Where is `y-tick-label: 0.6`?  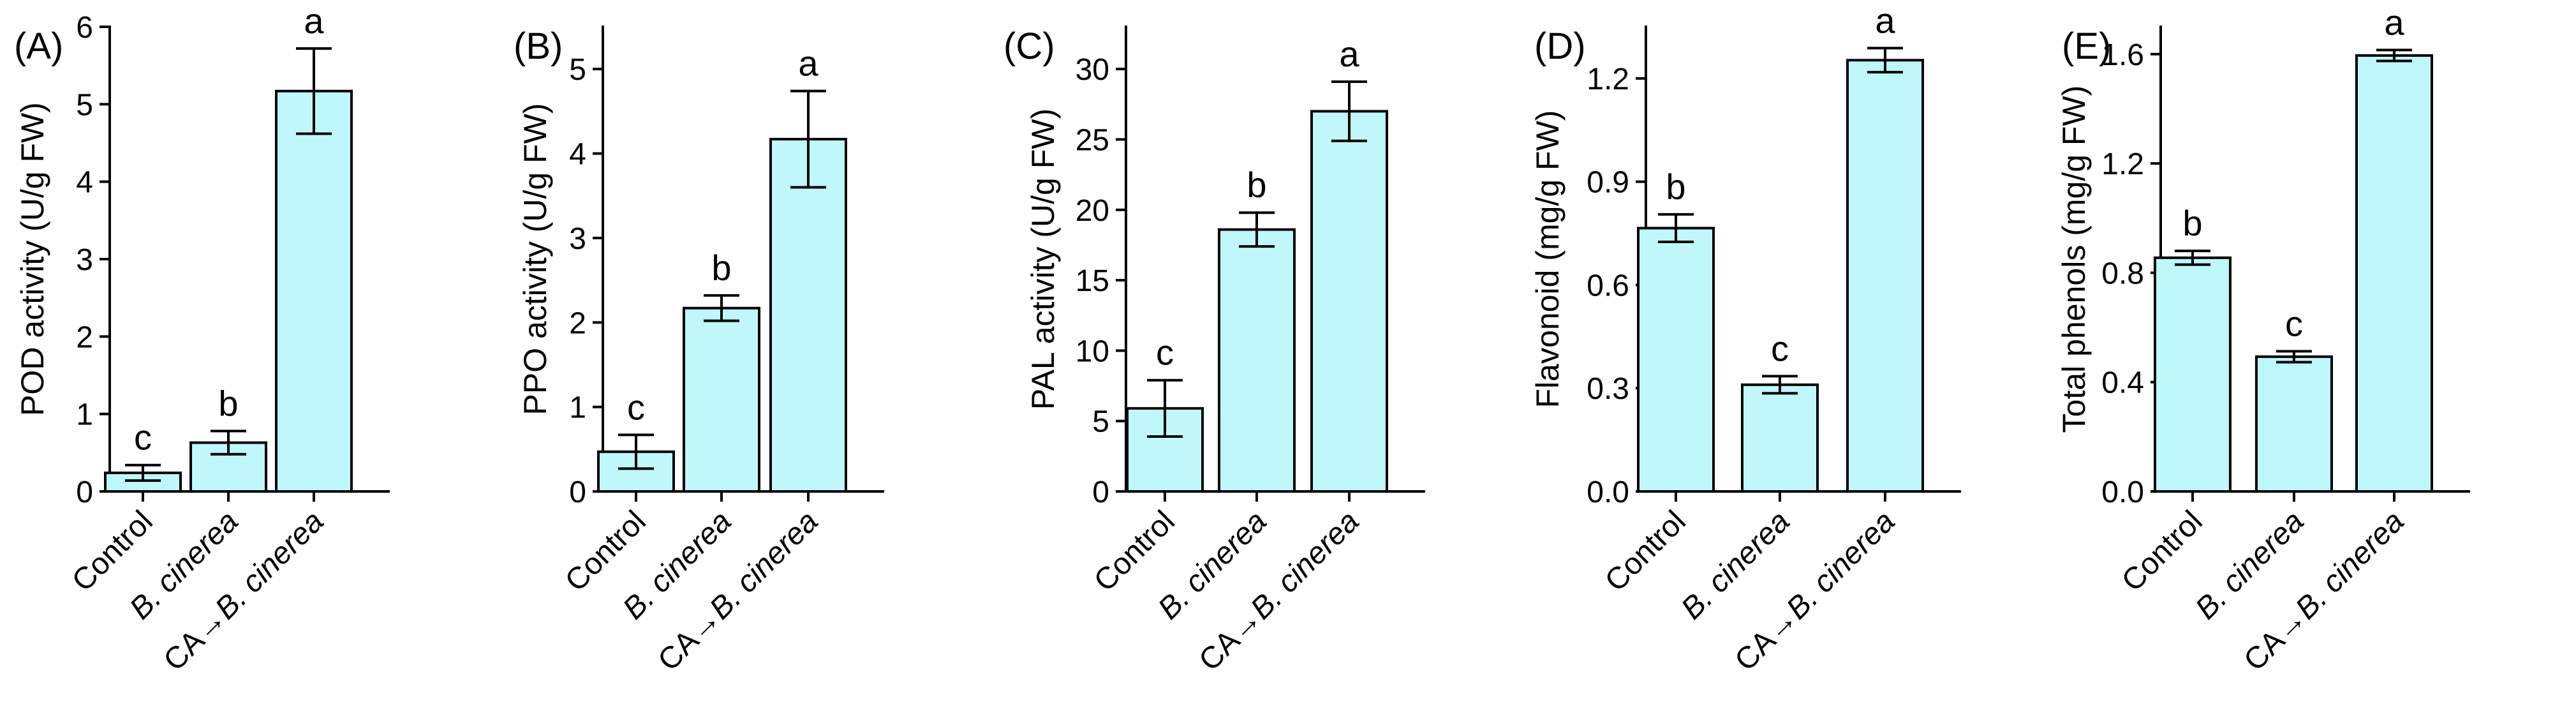 y-tick-label: 0.6 is located at coordinates (1608, 286).